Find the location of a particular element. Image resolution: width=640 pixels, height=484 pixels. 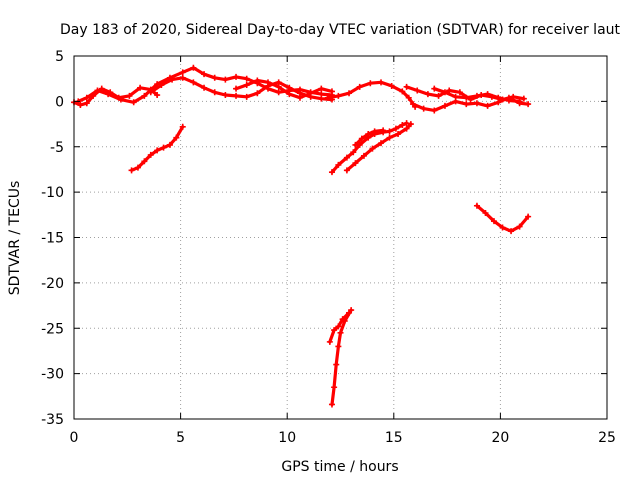

x-tick-label: 15 is located at coordinates (394, 438).